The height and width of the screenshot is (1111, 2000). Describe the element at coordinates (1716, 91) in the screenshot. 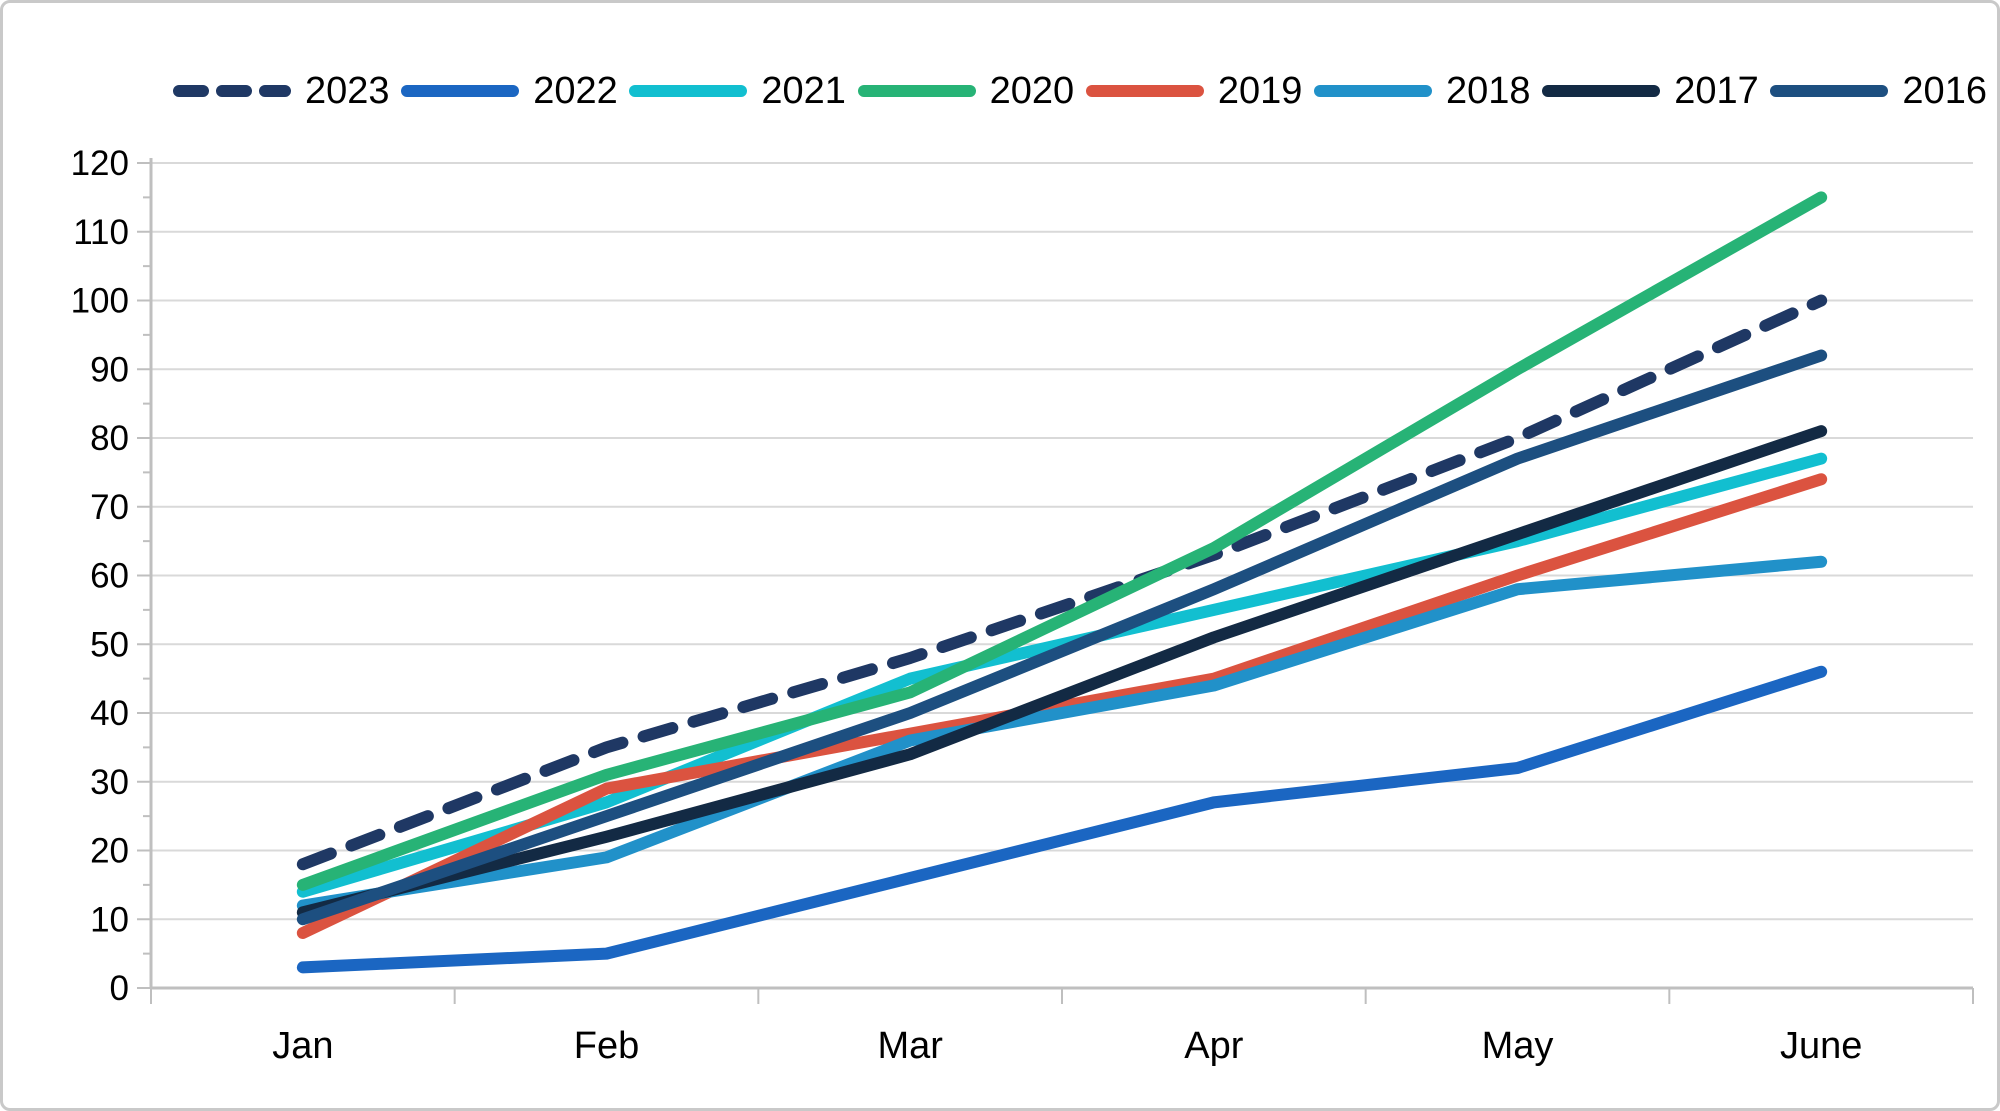

I see `legend-label: 2017` at that location.